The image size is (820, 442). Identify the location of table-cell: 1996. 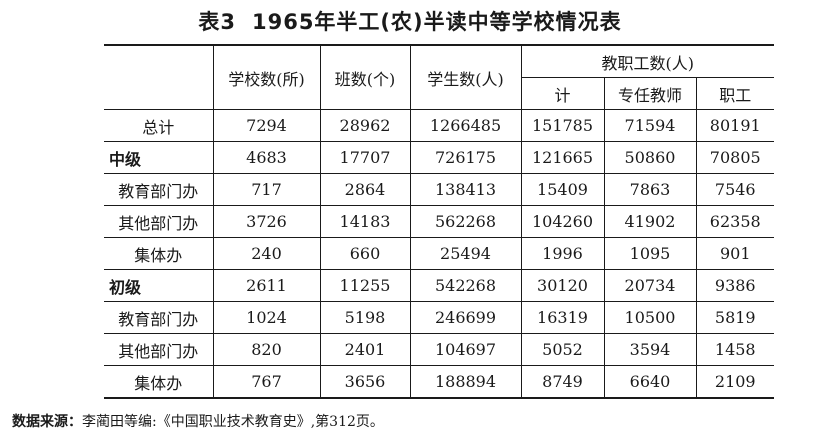
(562, 253).